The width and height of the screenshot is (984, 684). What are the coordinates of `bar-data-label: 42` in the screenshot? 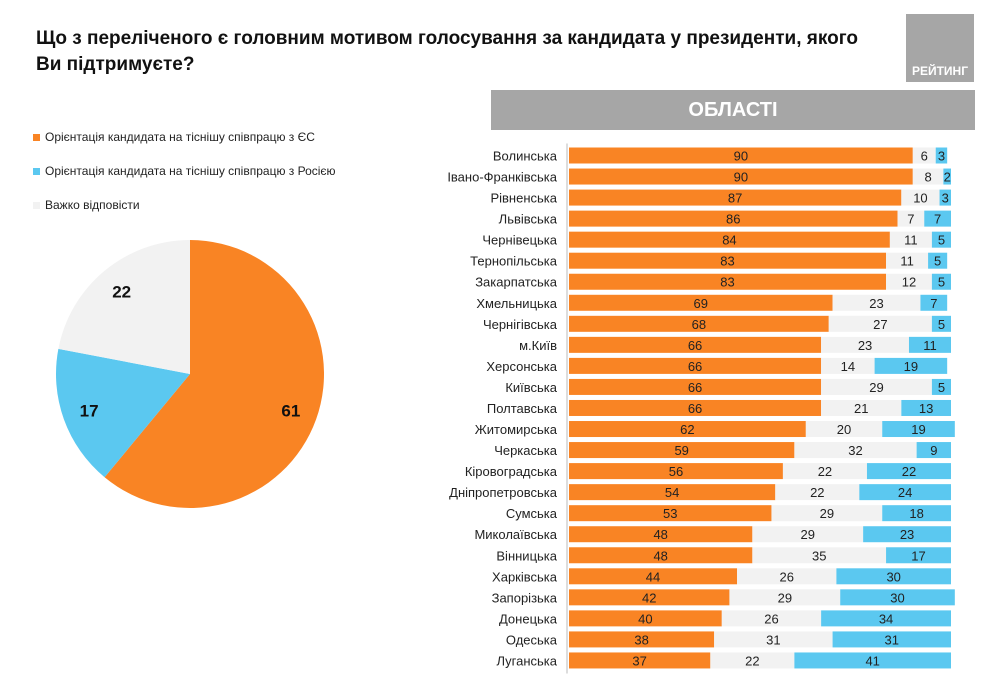 It's located at (649, 597).